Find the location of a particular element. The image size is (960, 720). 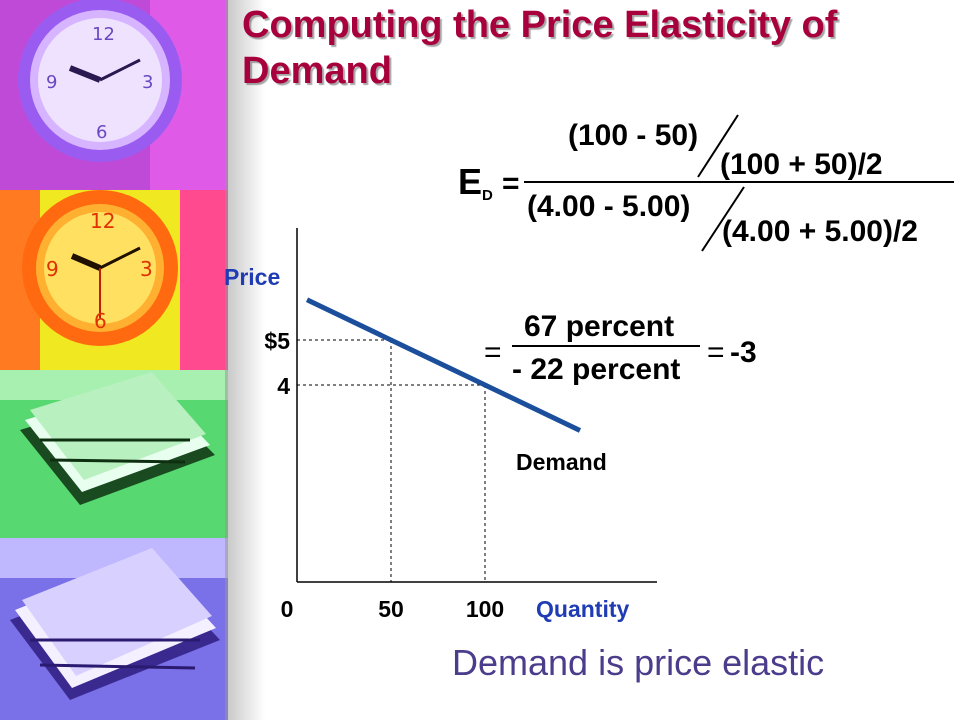

slide-title: Computing the Price Elasticity of Demand is located at coordinates (540, 48).